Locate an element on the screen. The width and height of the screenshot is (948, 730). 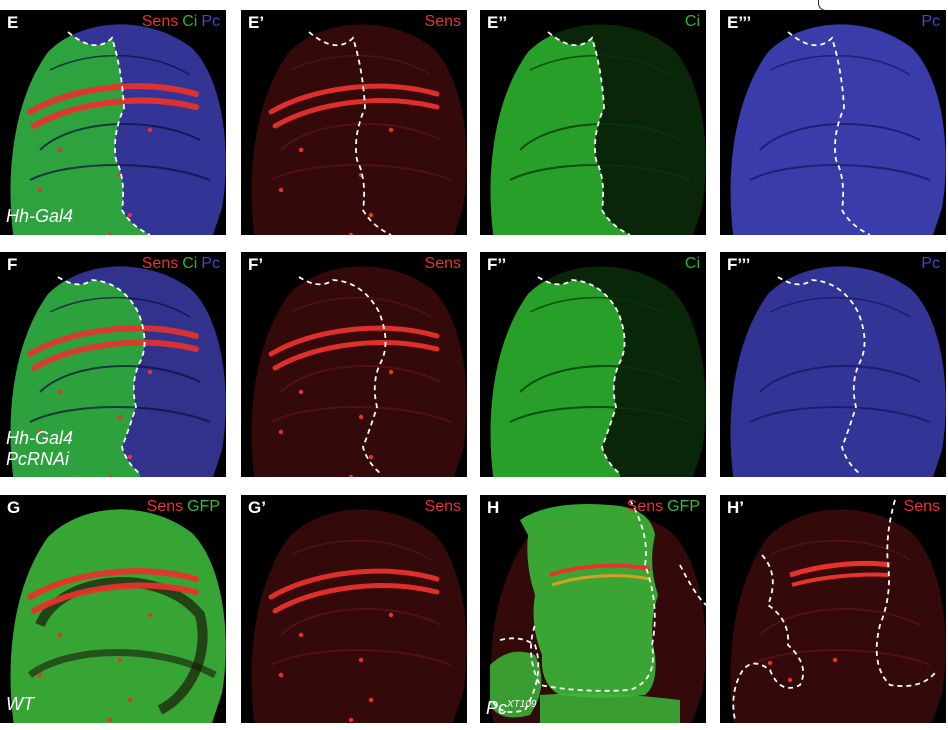
panel-e-double-prime: E’’ Ci is located at coordinates (593, 122).